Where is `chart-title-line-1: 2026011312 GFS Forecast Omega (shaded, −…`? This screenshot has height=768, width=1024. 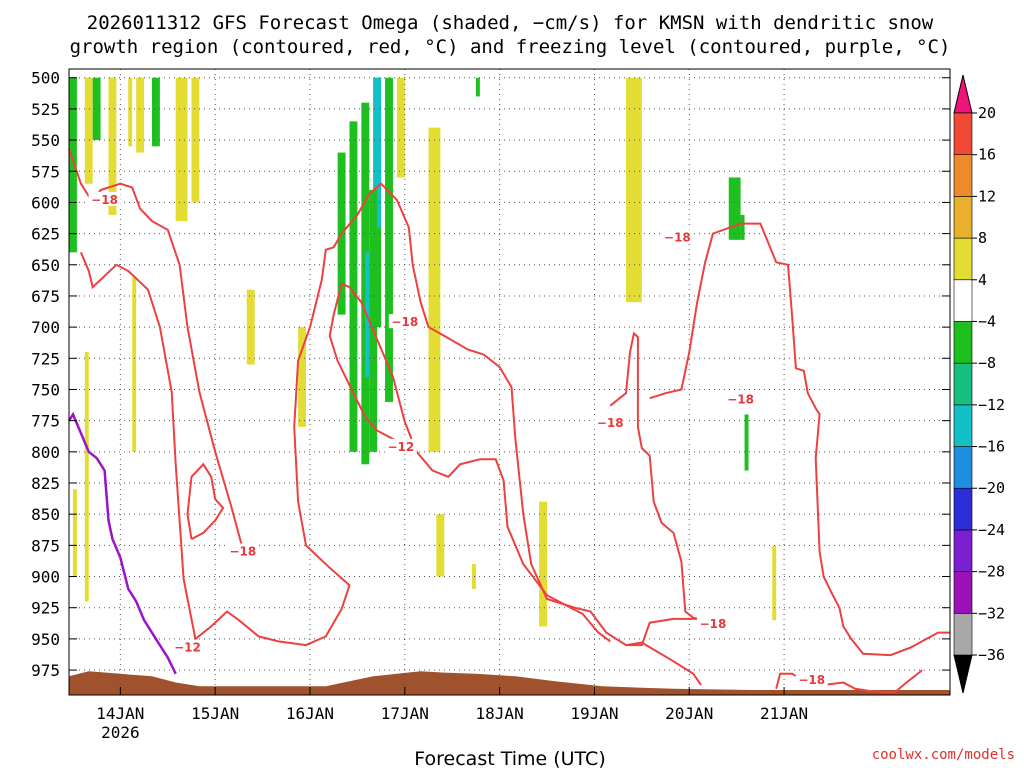 chart-title-line-1: 2026011312 GFS Forecast Omega (shaded, −… is located at coordinates (510, 23).